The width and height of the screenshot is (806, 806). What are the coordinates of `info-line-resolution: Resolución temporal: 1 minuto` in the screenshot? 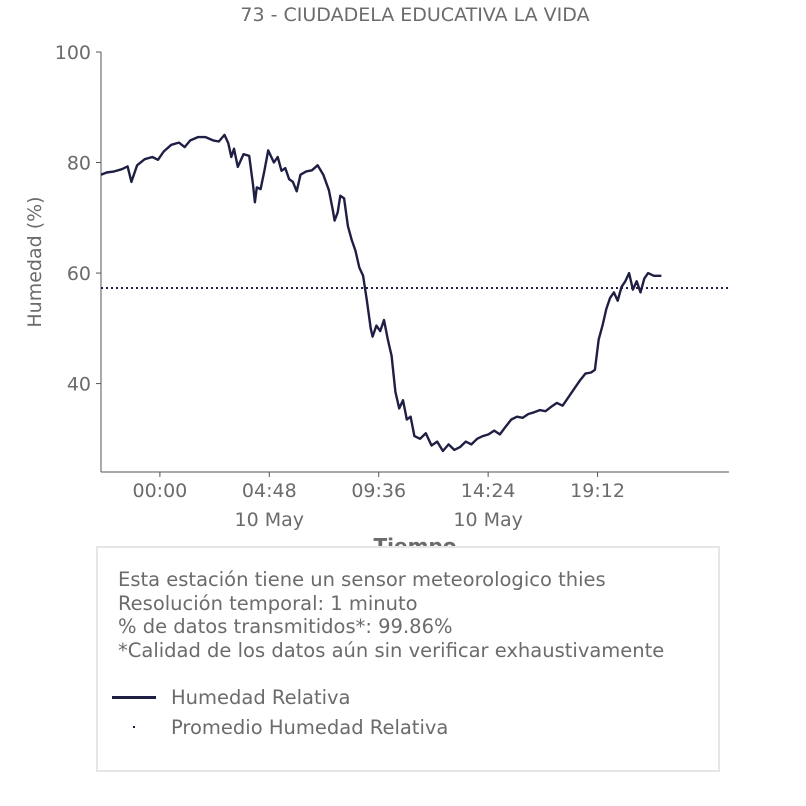 It's located at (268, 603).